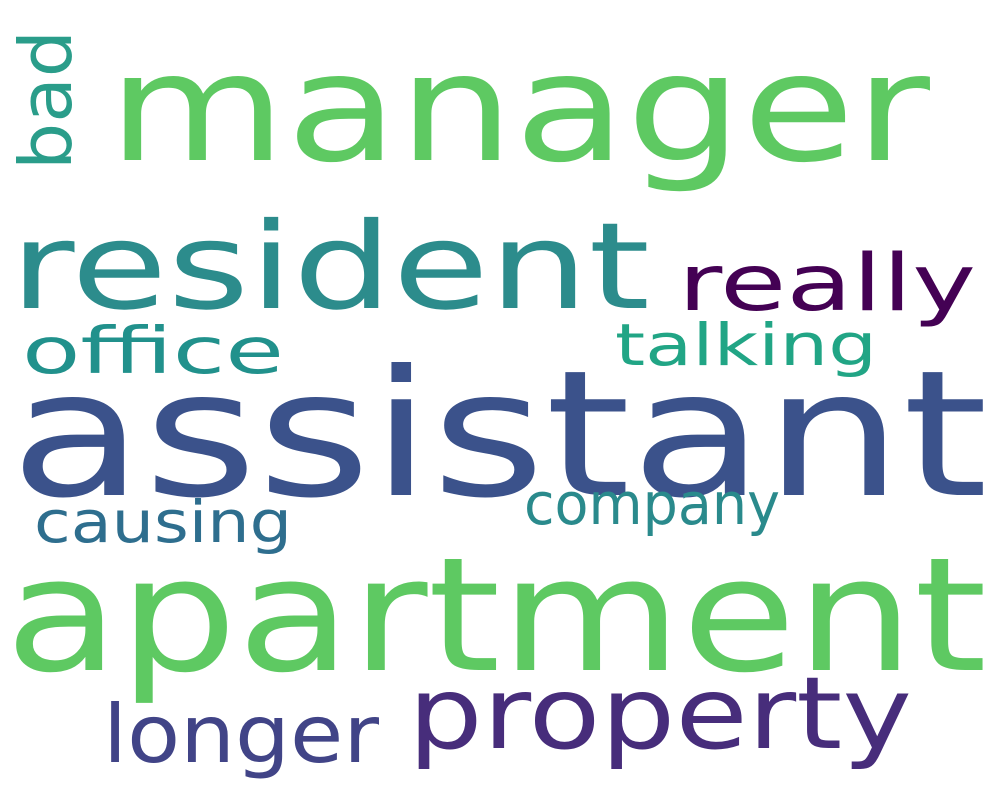 This screenshot has height=800, width=1000. I want to click on word-bad: bad, so click(46, 100).